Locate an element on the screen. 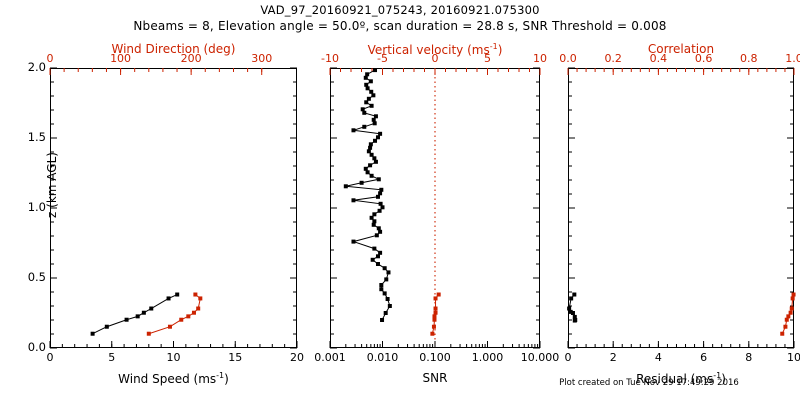 This screenshot has height=400, width=800. x-tick-label-top: 100 is located at coordinates (121, 58).